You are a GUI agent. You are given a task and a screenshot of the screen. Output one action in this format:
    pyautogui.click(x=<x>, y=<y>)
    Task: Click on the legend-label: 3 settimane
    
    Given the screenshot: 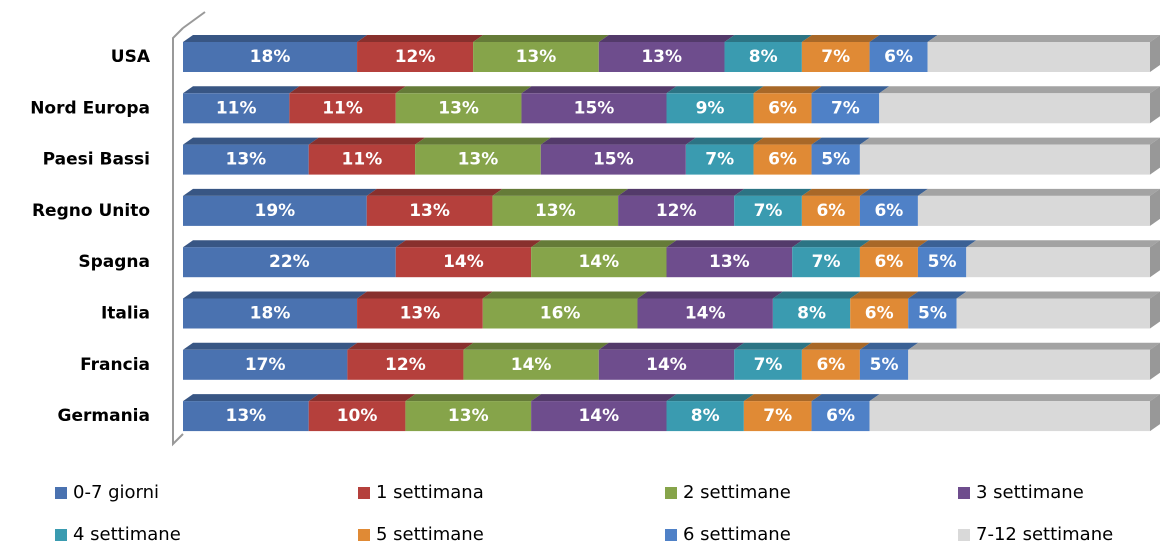 What is the action you would take?
    pyautogui.click(x=1030, y=492)
    